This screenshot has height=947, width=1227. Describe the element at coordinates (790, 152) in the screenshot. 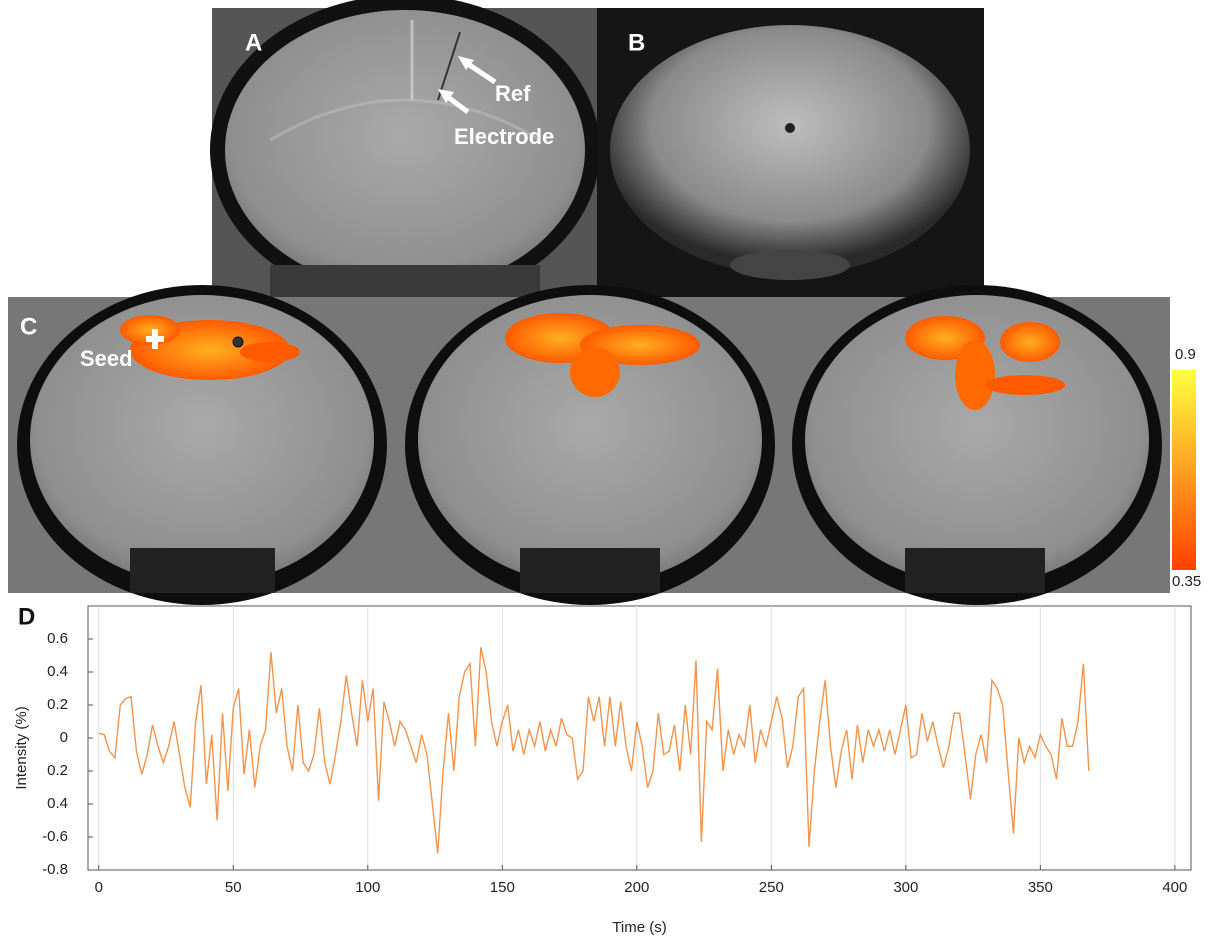

I see `image-b: B` at that location.